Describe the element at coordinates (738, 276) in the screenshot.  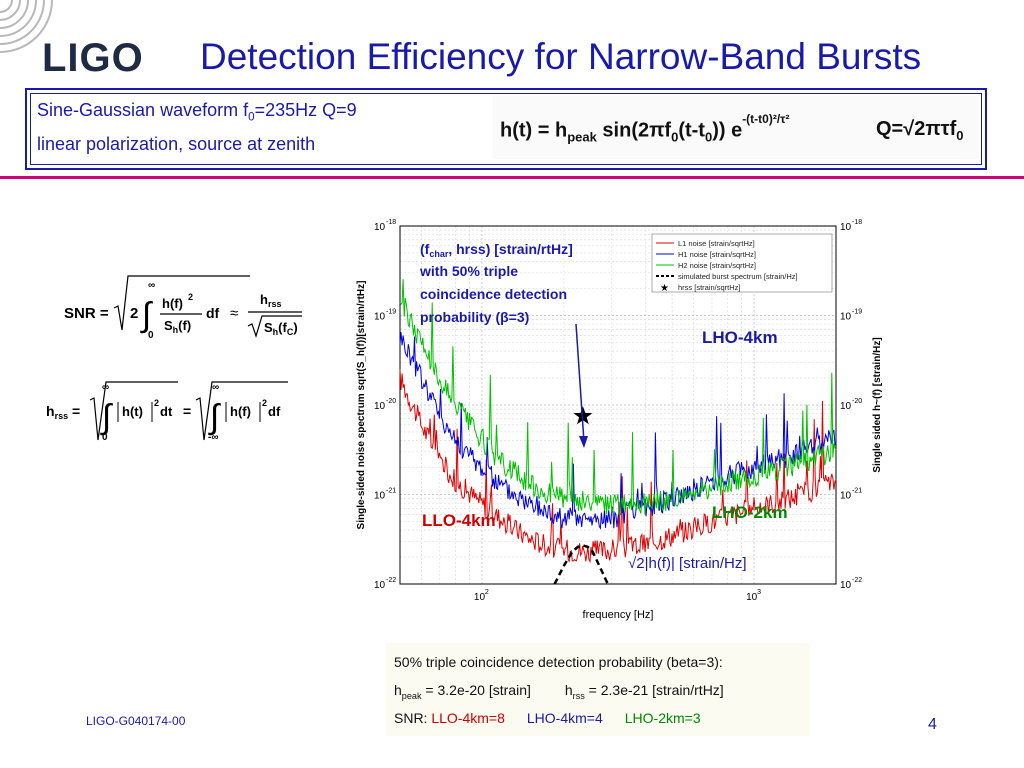
I see `legend-entry: simulated burst spectrum [strain/Hz]` at that location.